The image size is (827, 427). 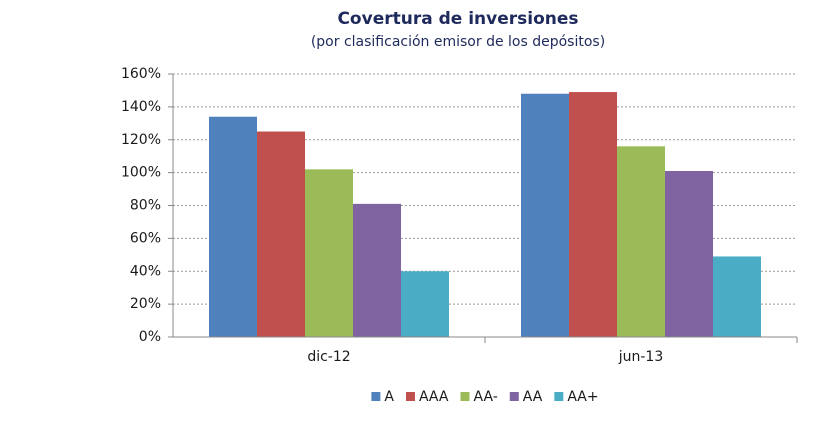 I want to click on y-tick-label: 40%, so click(x=145, y=271).